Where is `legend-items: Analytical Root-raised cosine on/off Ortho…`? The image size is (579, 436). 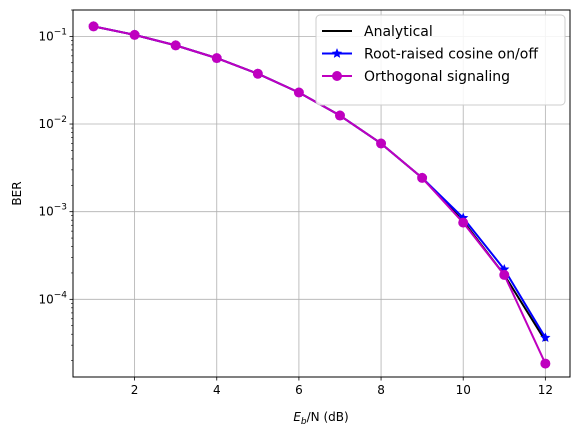 legend-items: Analytical Root-raised cosine on/off Ortho… is located at coordinates (430, 54).